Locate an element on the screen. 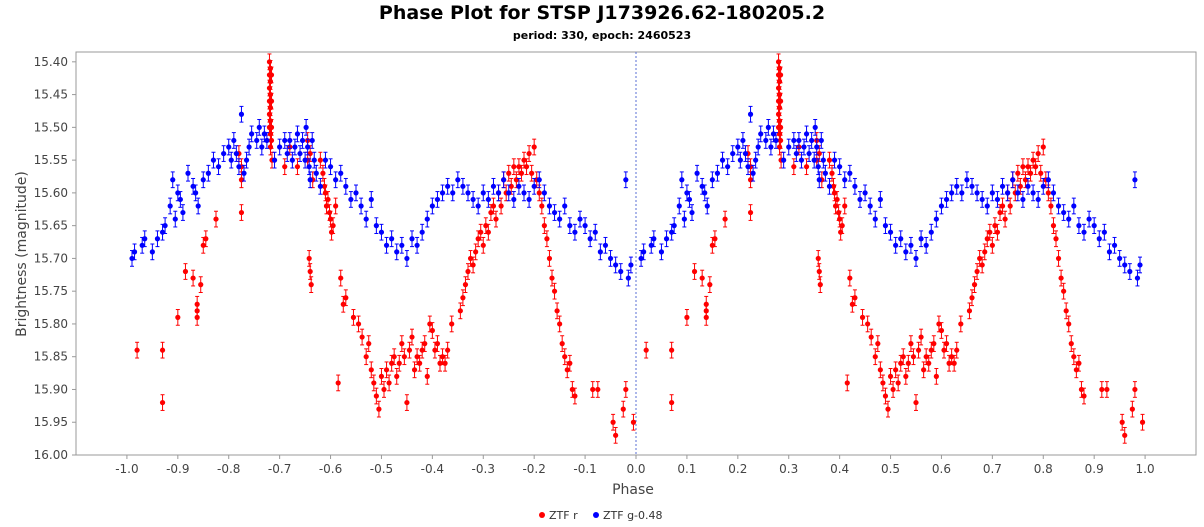 The width and height of the screenshot is (1204, 527). y-tick-label: 15.85 is located at coordinates (51, 357).